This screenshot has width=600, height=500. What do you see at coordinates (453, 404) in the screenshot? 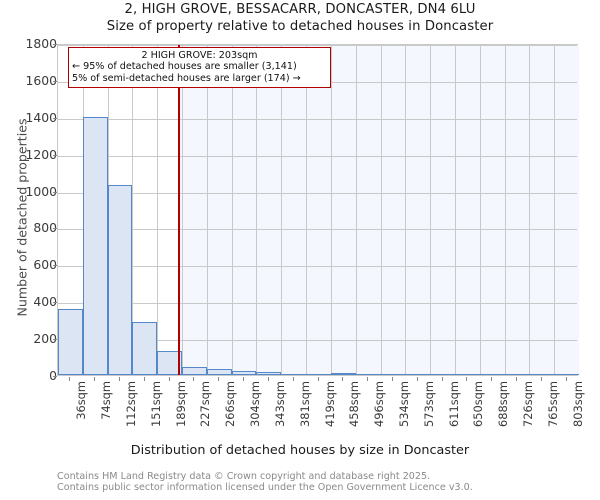
I see `x-axis-tick-label: 611sqm` at bounding box center [453, 404].